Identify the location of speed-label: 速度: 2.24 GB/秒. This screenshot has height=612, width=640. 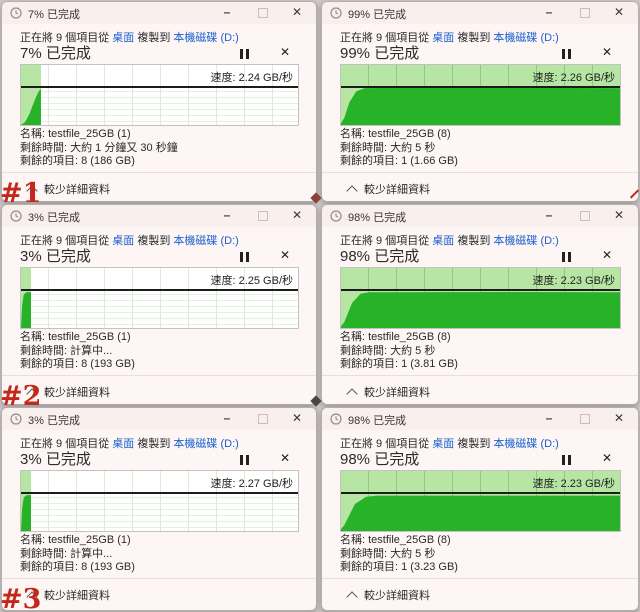
(251, 78).